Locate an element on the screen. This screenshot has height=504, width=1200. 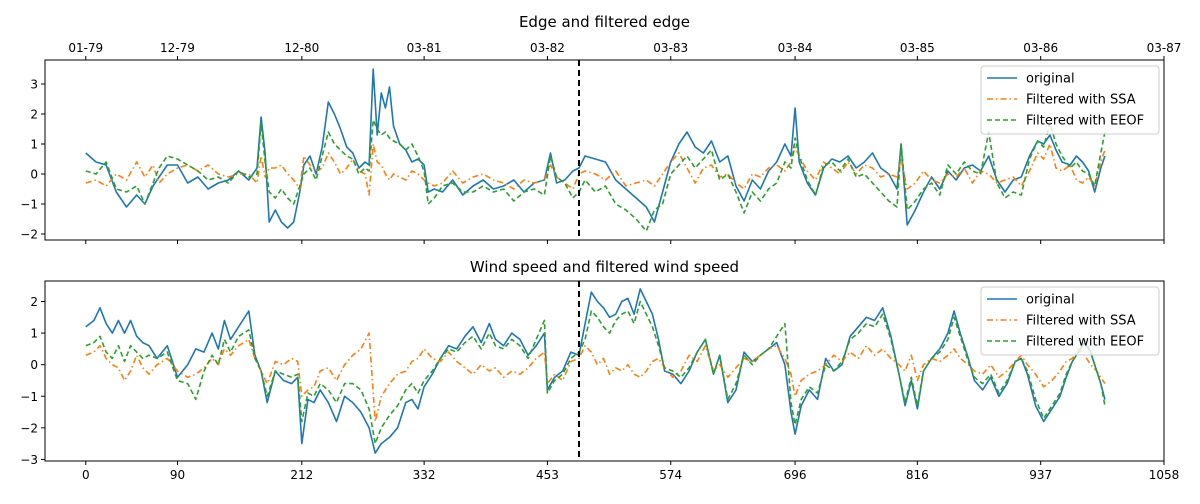
wind-xtick-label: 937 is located at coordinates (1040, 475).